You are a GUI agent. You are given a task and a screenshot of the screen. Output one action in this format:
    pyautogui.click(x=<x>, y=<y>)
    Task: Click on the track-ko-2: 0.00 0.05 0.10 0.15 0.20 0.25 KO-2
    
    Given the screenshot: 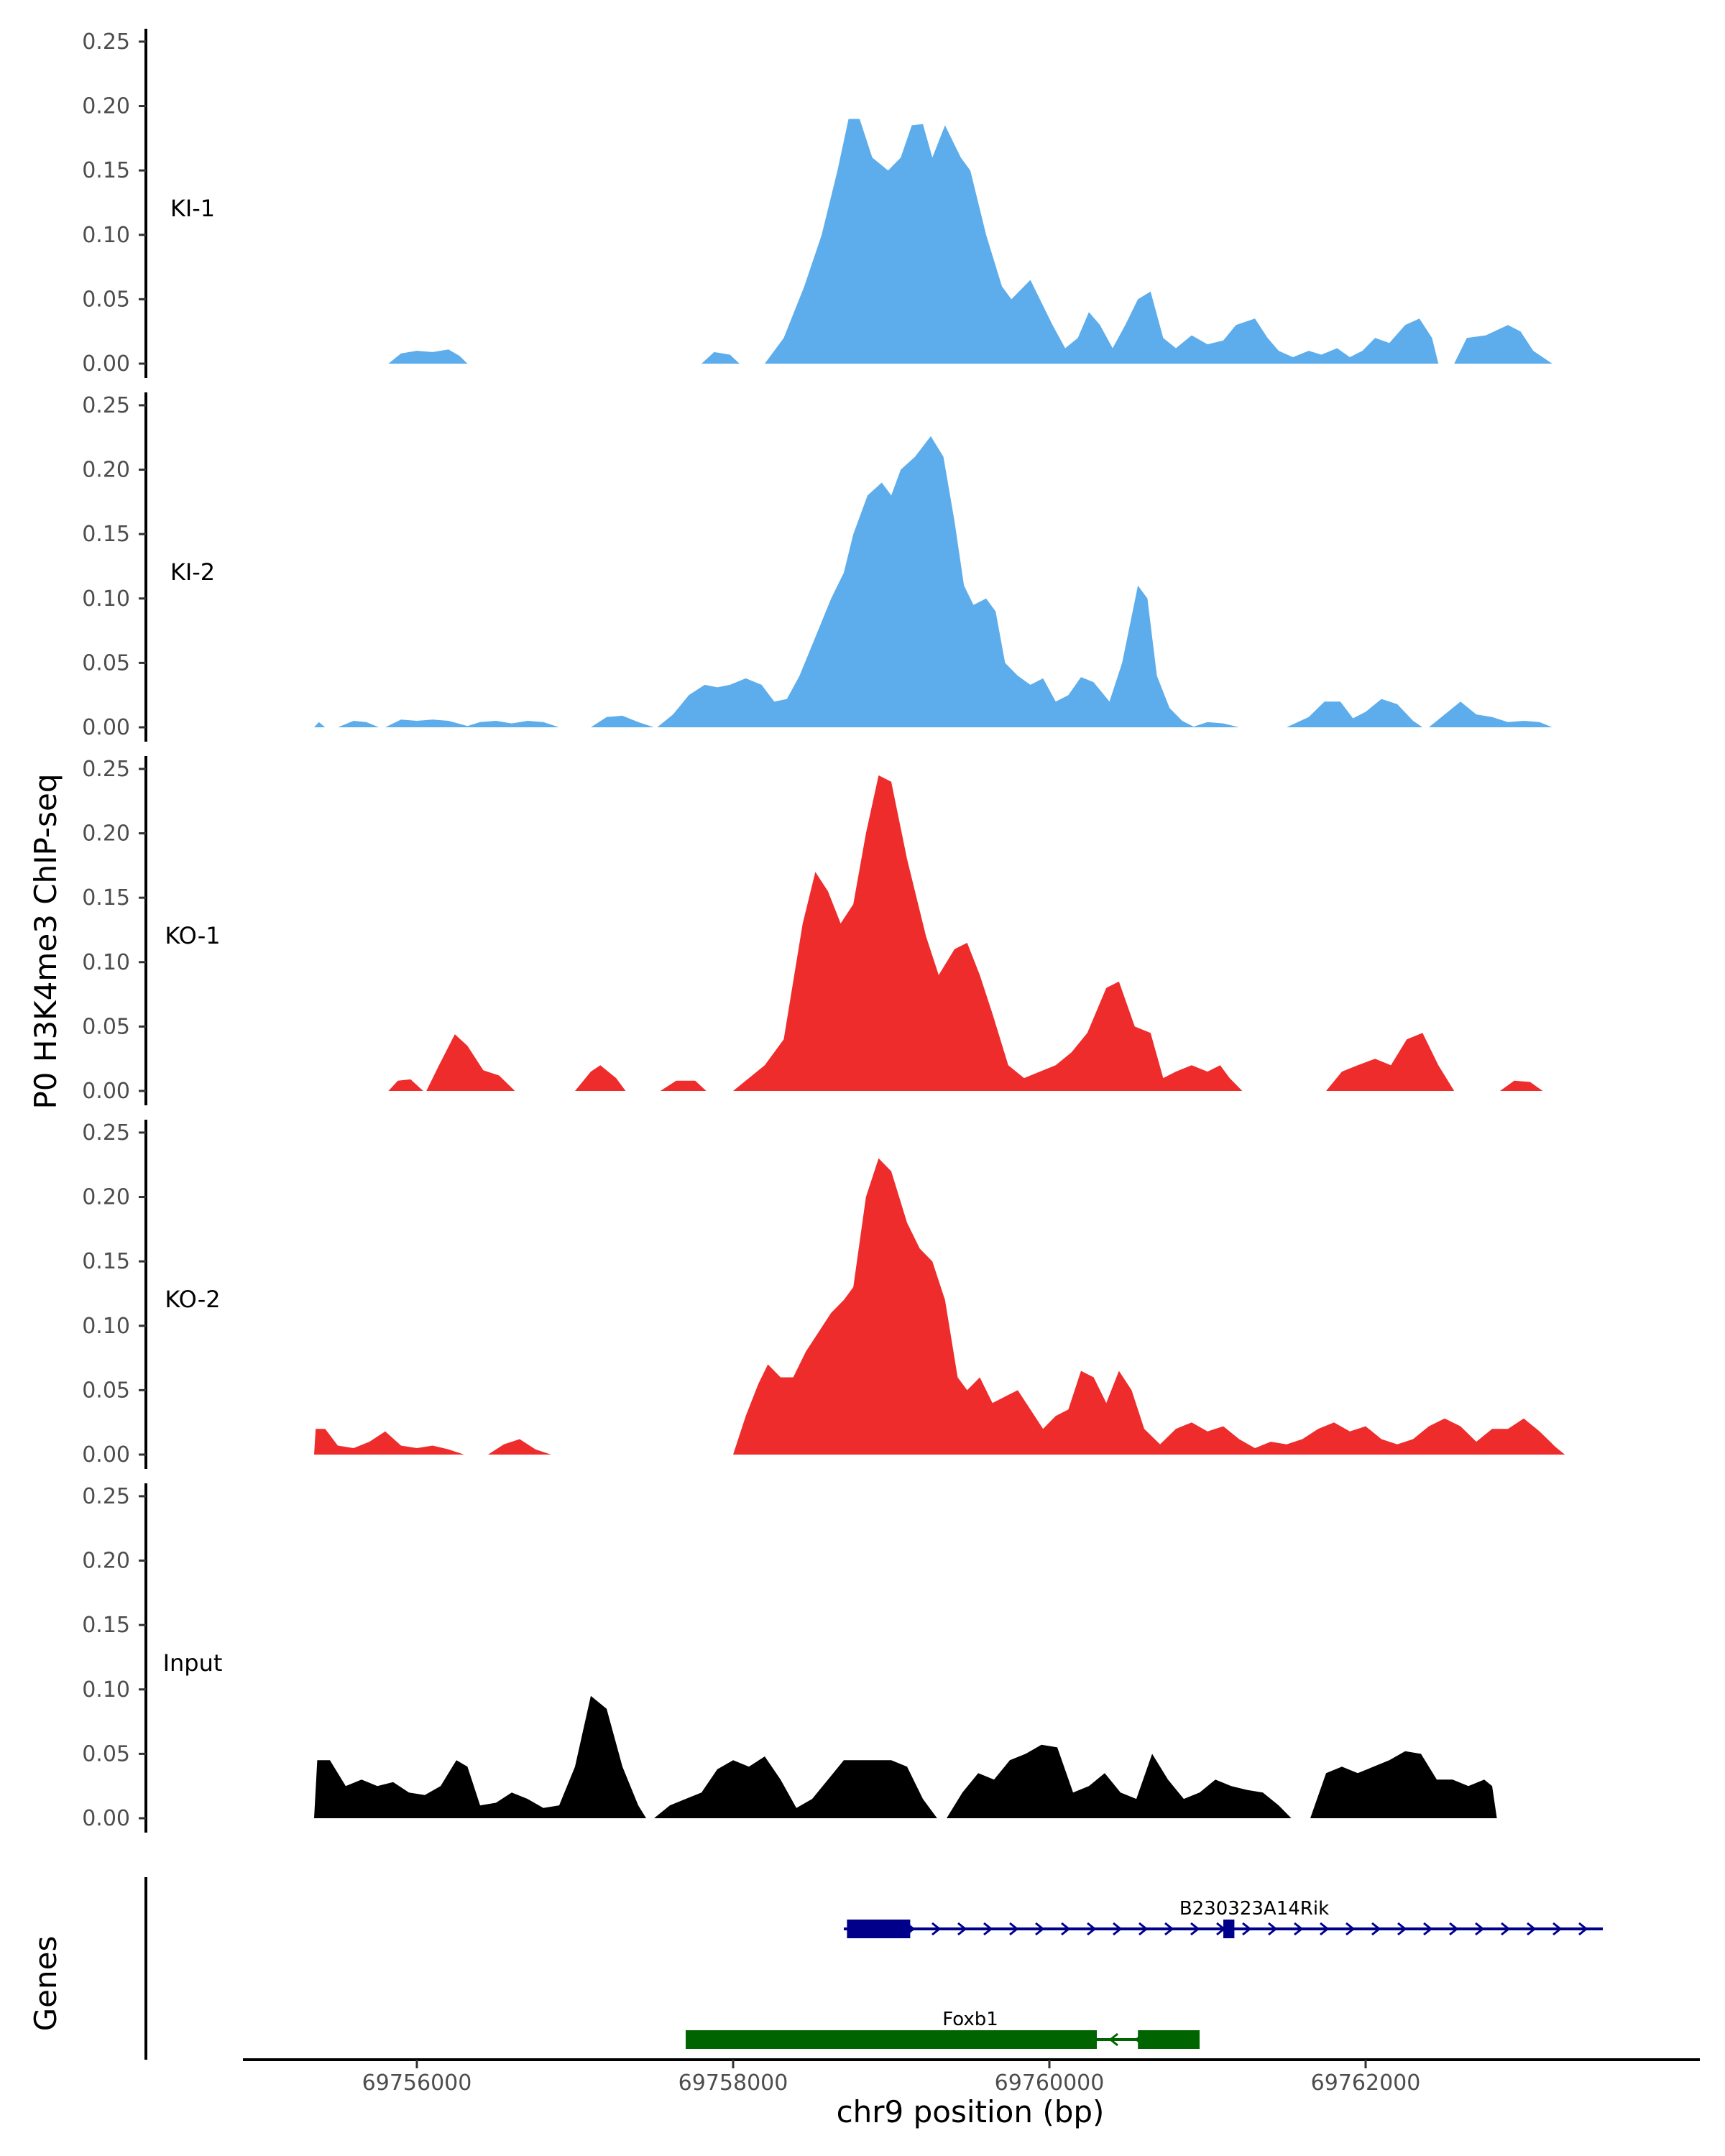 What is the action you would take?
    pyautogui.click(x=823, y=1294)
    